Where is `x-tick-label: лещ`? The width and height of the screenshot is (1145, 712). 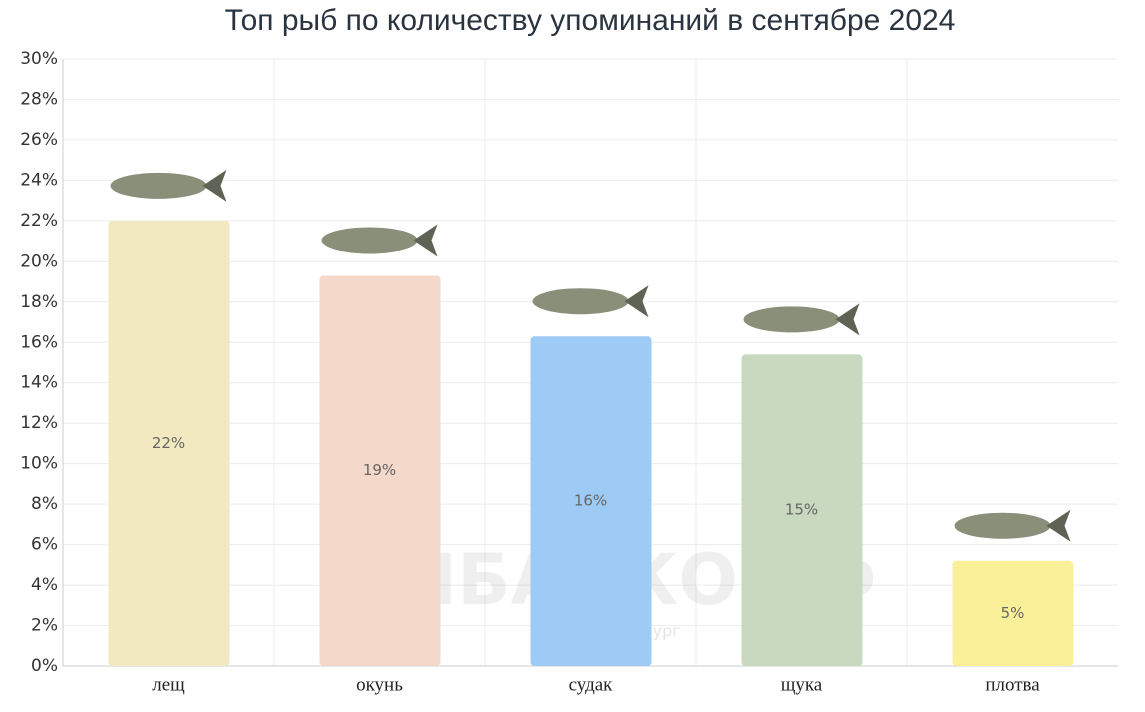 x-tick-label: лещ is located at coordinates (168, 684).